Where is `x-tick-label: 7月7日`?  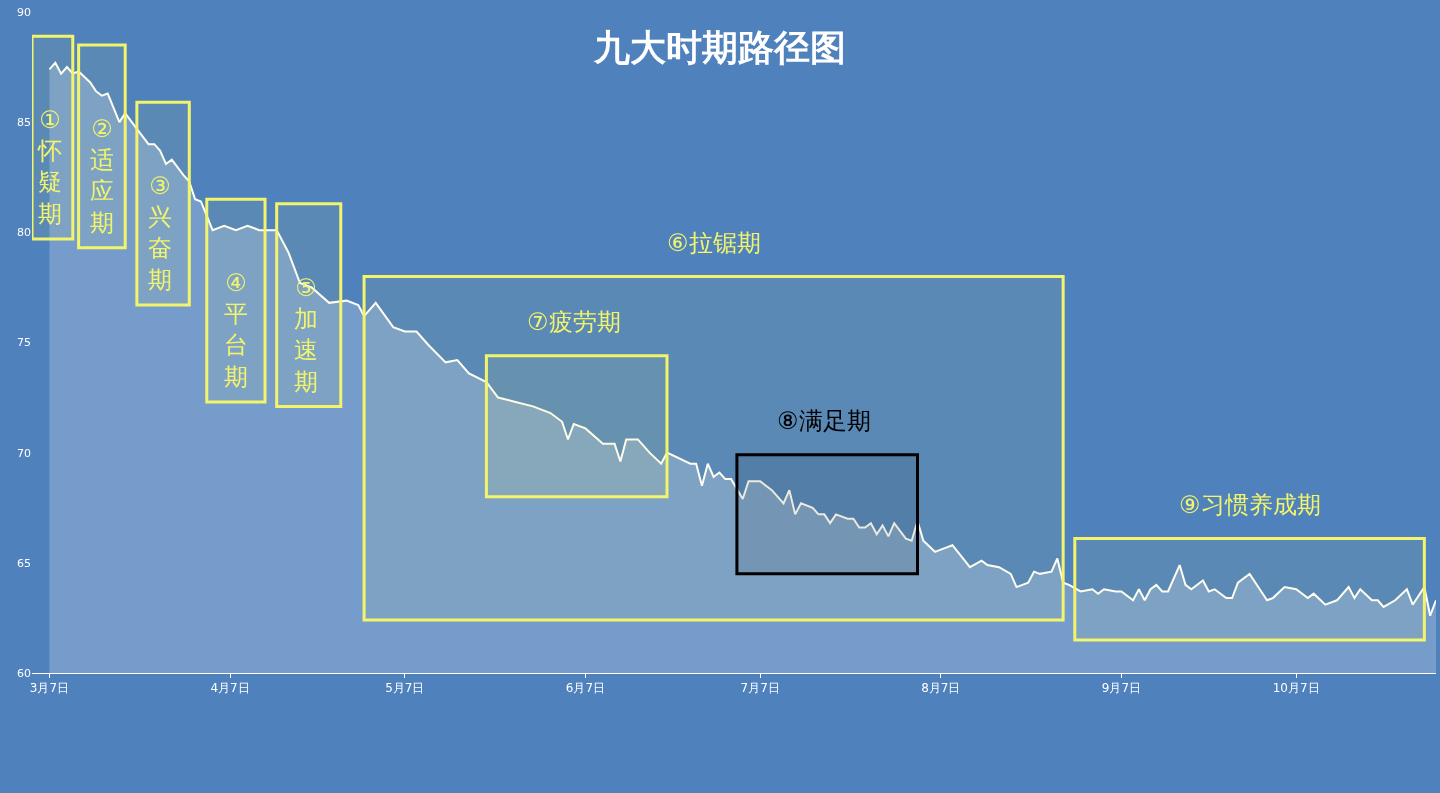
x-tick-label: 7月7日 is located at coordinates (760, 688).